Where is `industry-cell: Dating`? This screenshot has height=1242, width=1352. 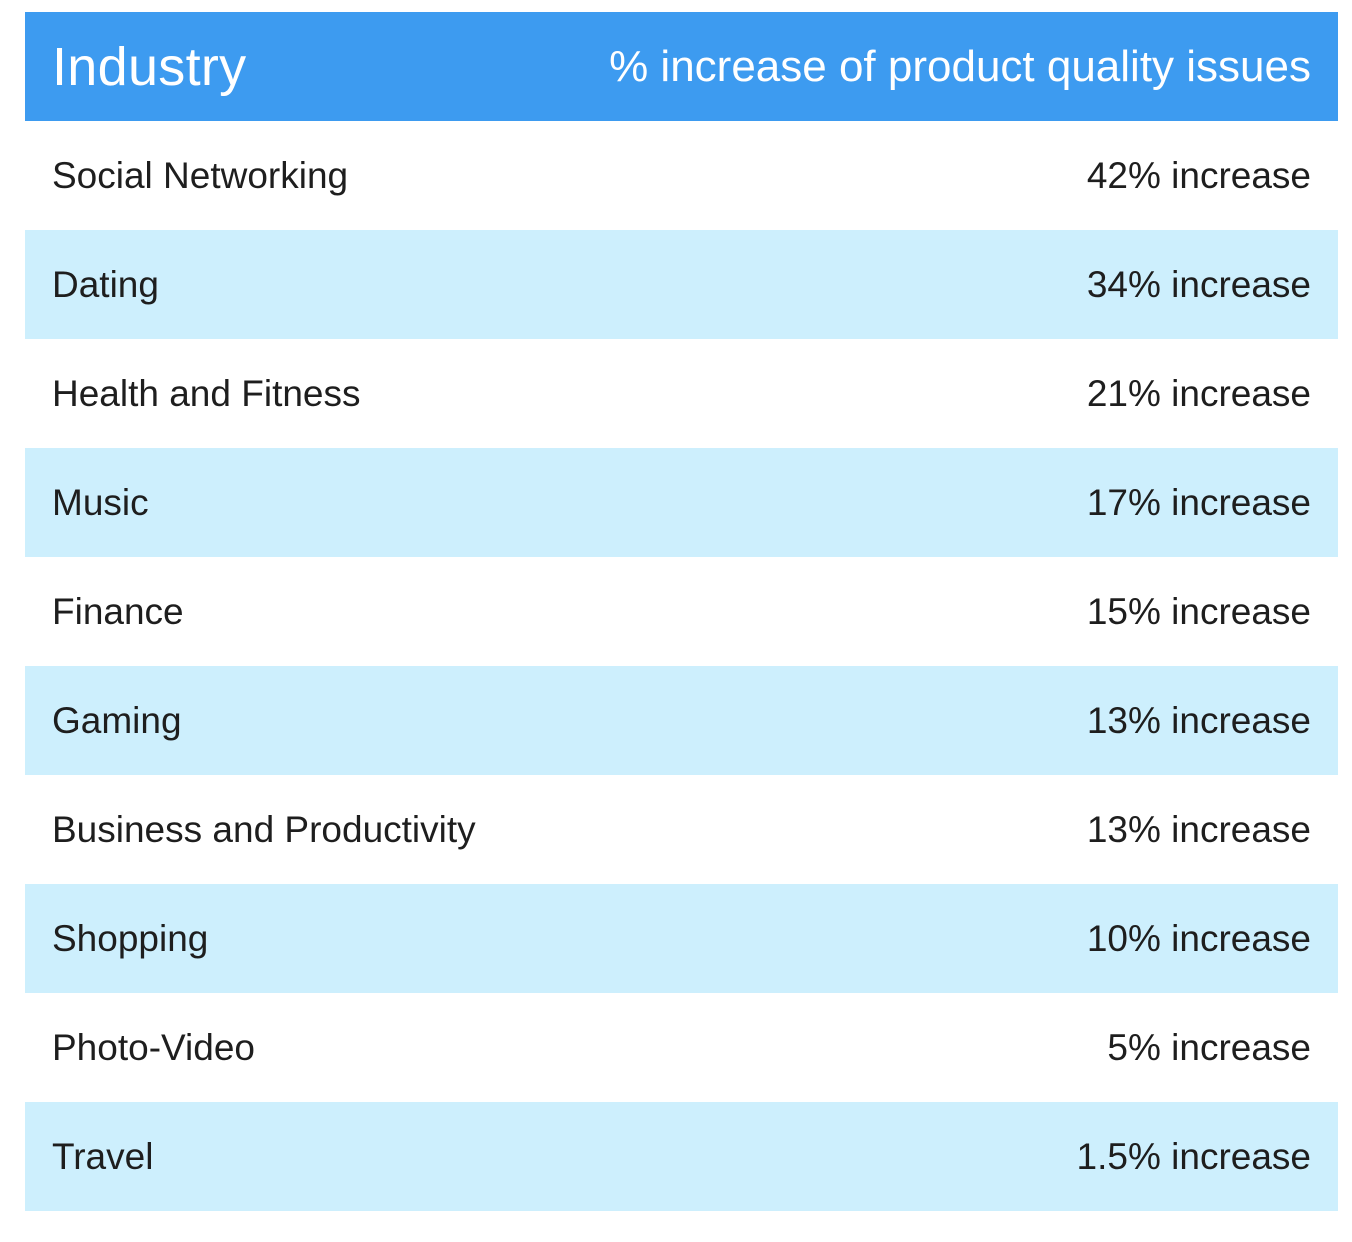 industry-cell: Dating is located at coordinates (105, 284).